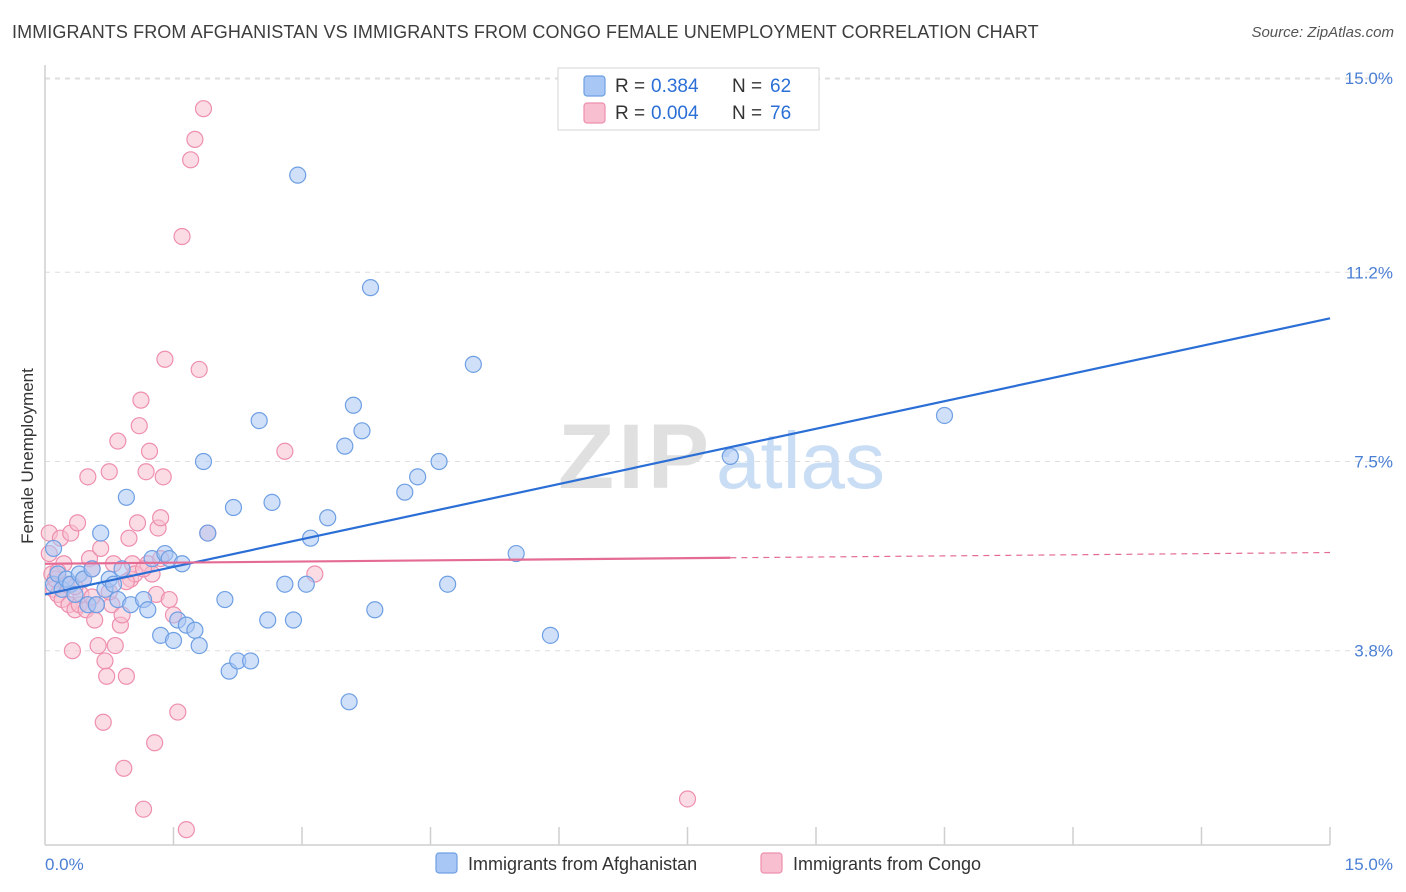  Describe the element at coordinates (688, 99) in the screenshot. I see `stats-legend: R = 0.384 N = 62 R = 0.004 N = 76` at that location.